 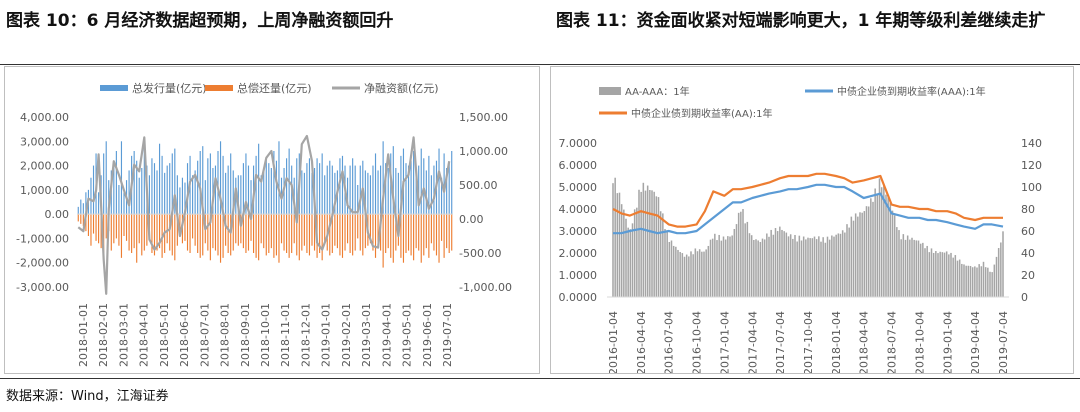 I want to click on y-left-tick-label: 5.0000, so click(x=578, y=187).